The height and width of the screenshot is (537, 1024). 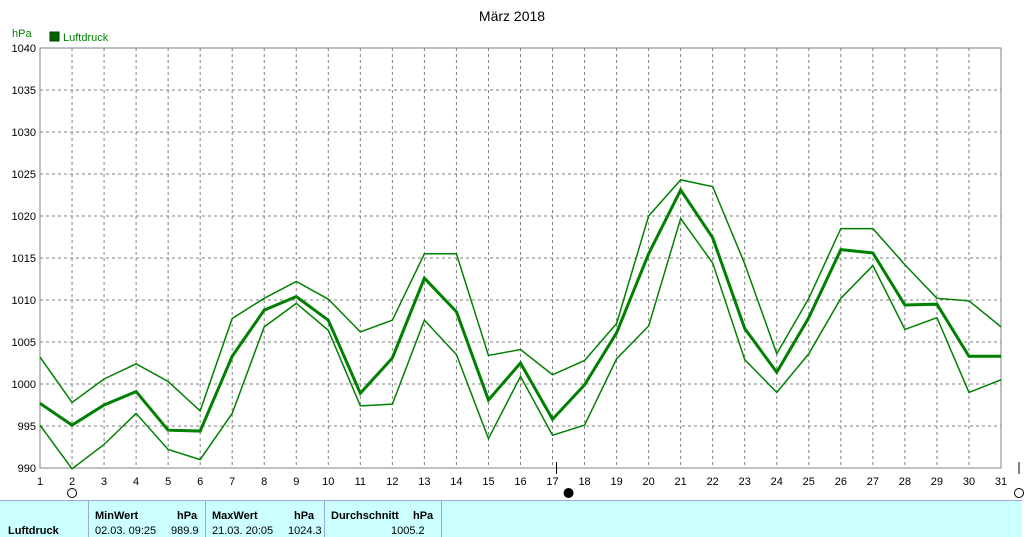 What do you see at coordinates (40, 482) in the screenshot?
I see `x-tick-label: 1` at bounding box center [40, 482].